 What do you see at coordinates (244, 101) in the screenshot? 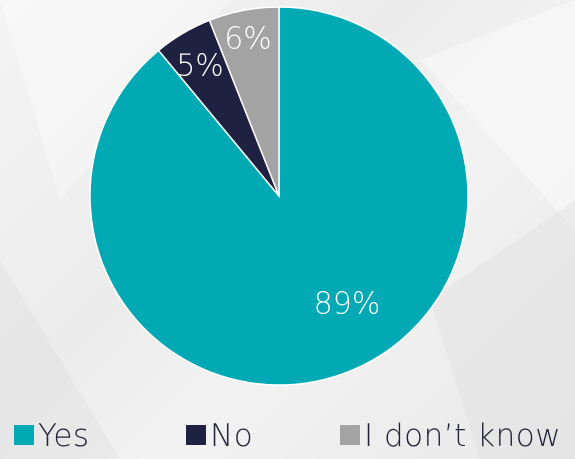
I see `pie-slice-dont-know` at bounding box center [244, 101].